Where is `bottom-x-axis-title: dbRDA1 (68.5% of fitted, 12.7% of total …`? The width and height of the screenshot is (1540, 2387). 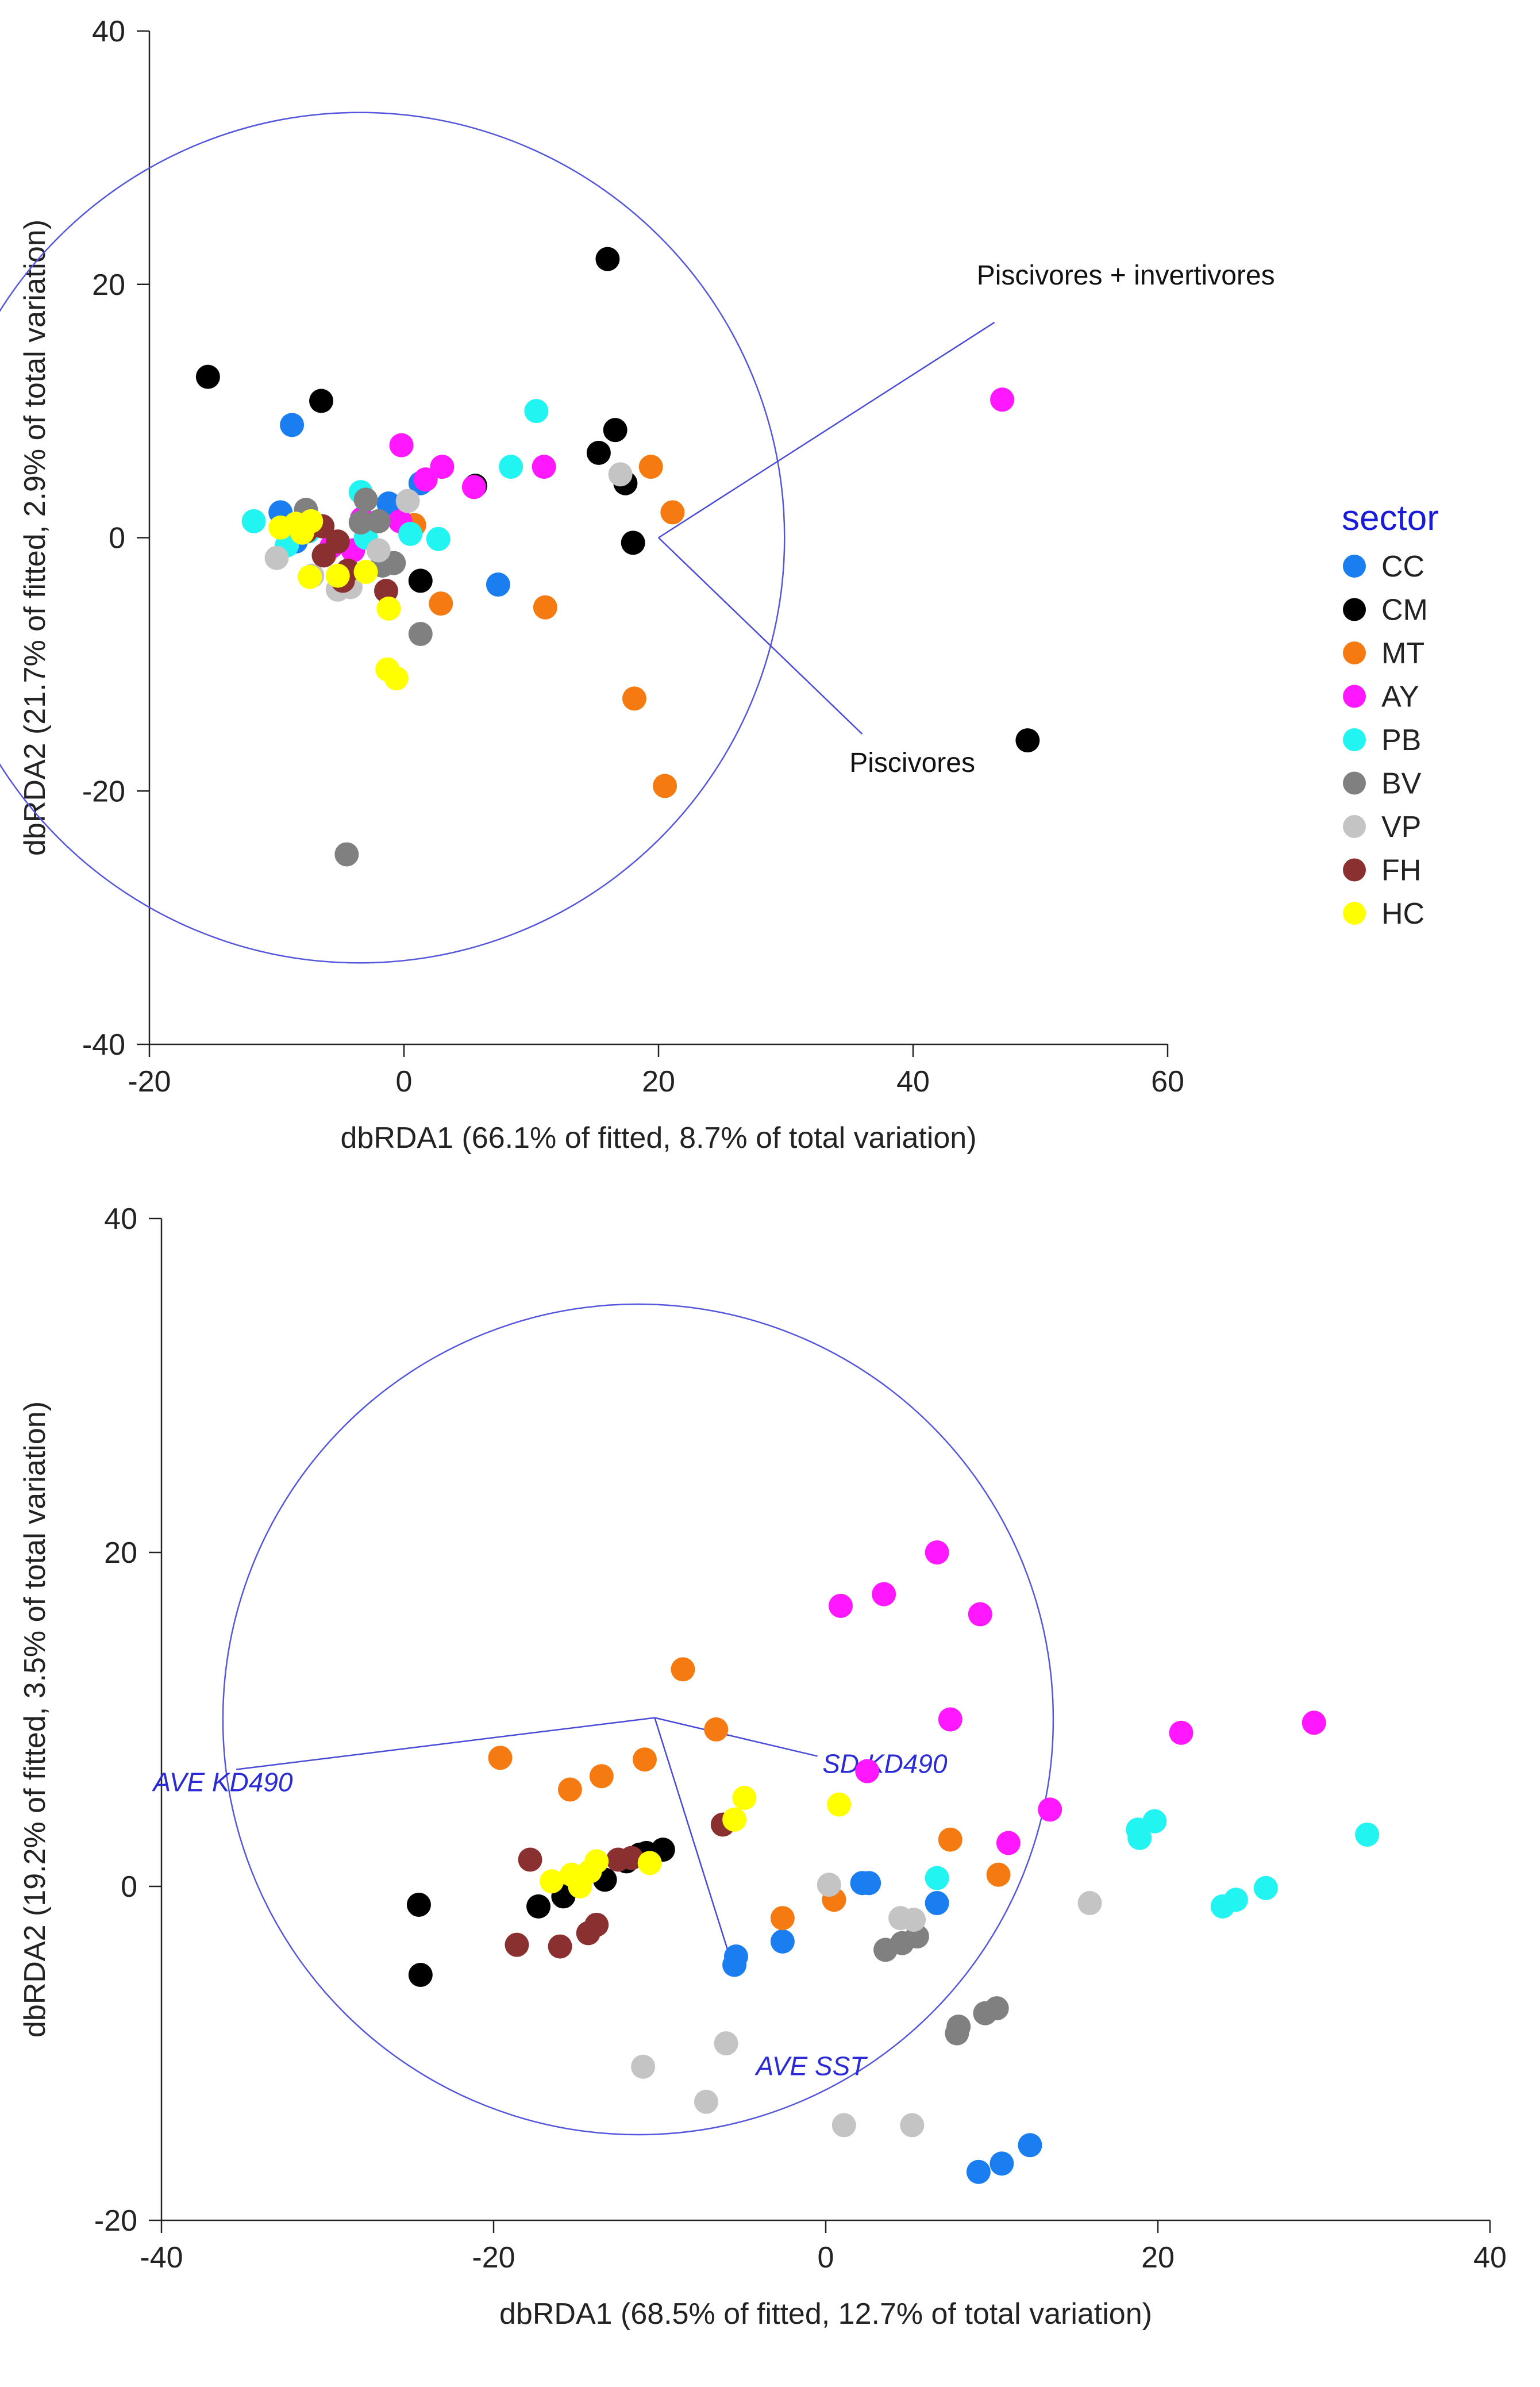 bottom-x-axis-title: dbRDA1 (68.5% of fitted, 12.7% of total … is located at coordinates (825, 2314).